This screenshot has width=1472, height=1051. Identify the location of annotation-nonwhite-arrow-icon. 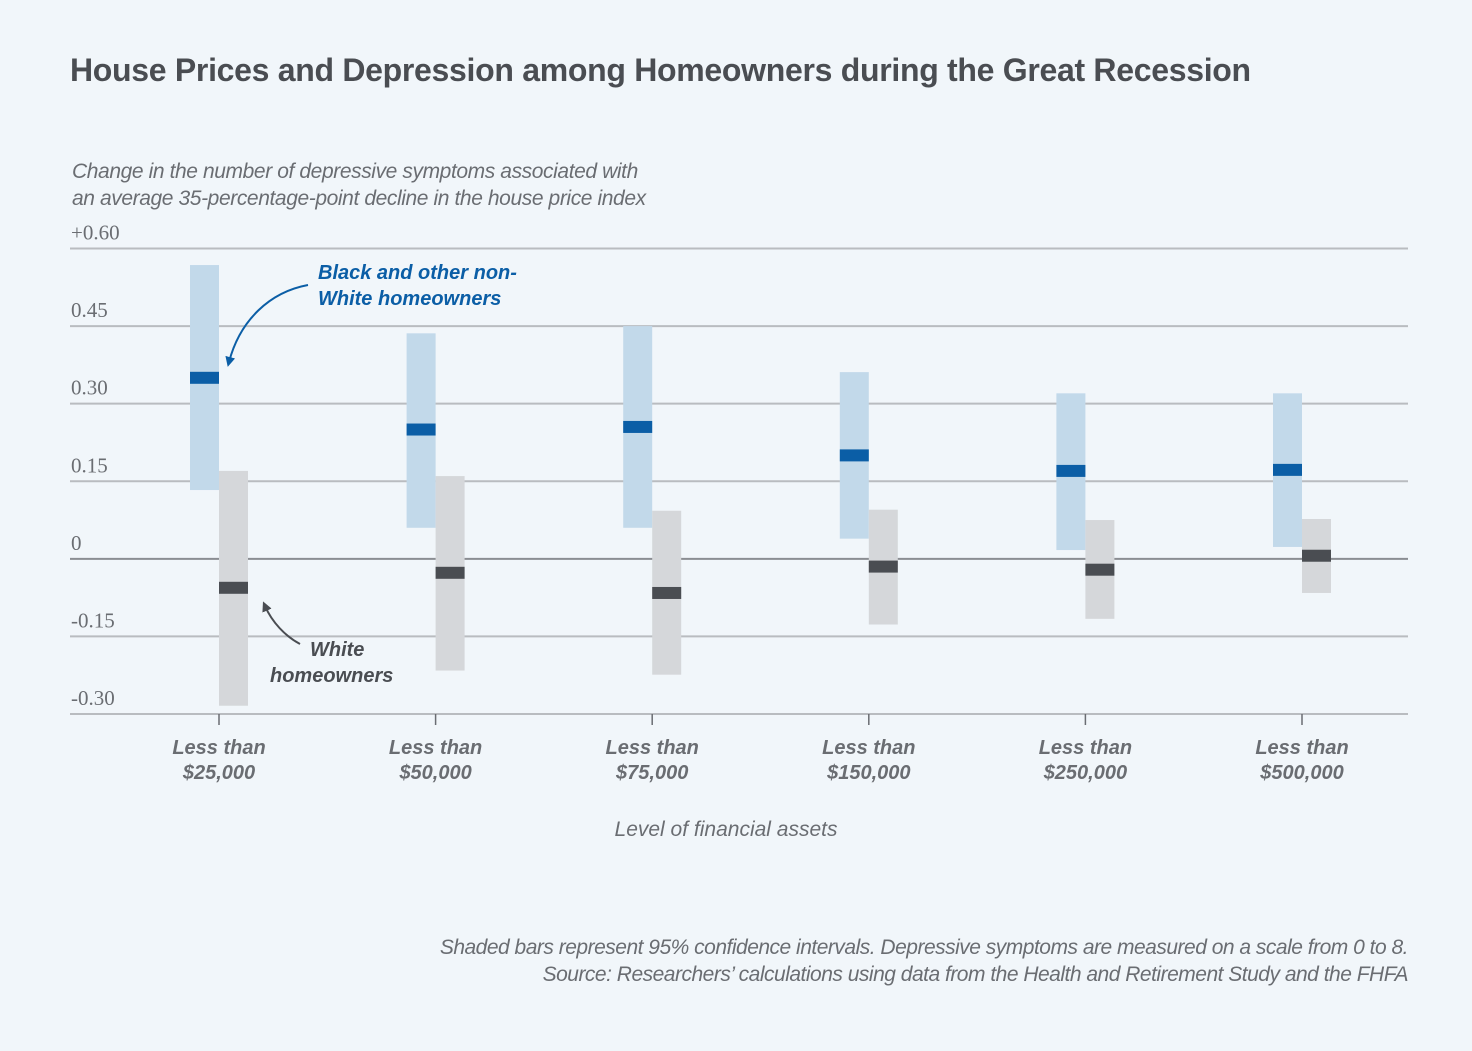
(267, 325).